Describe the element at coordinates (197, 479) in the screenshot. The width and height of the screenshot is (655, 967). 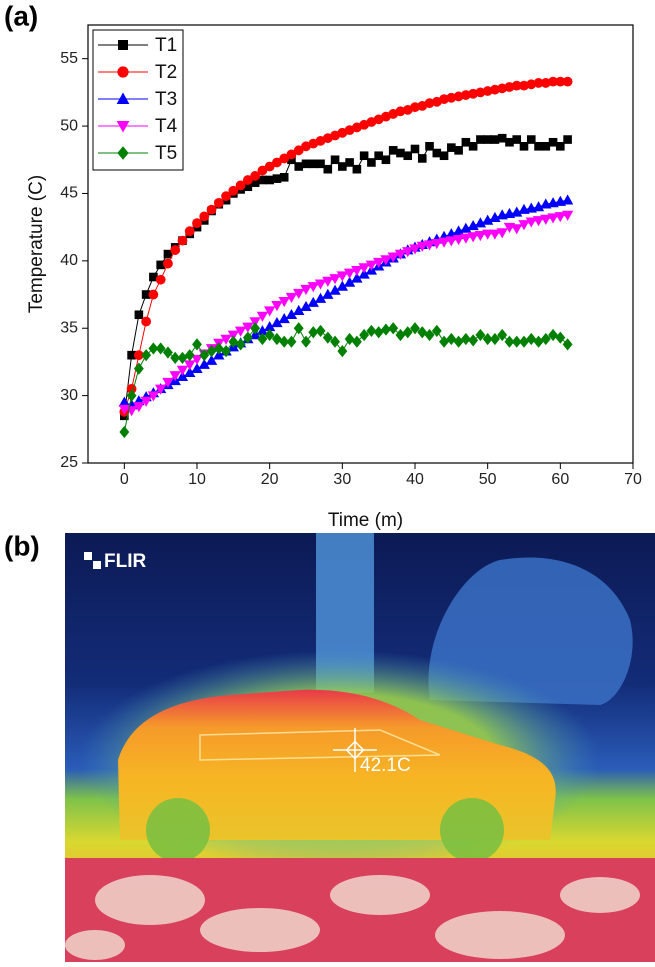
I see `x-tick-label: 10` at that location.